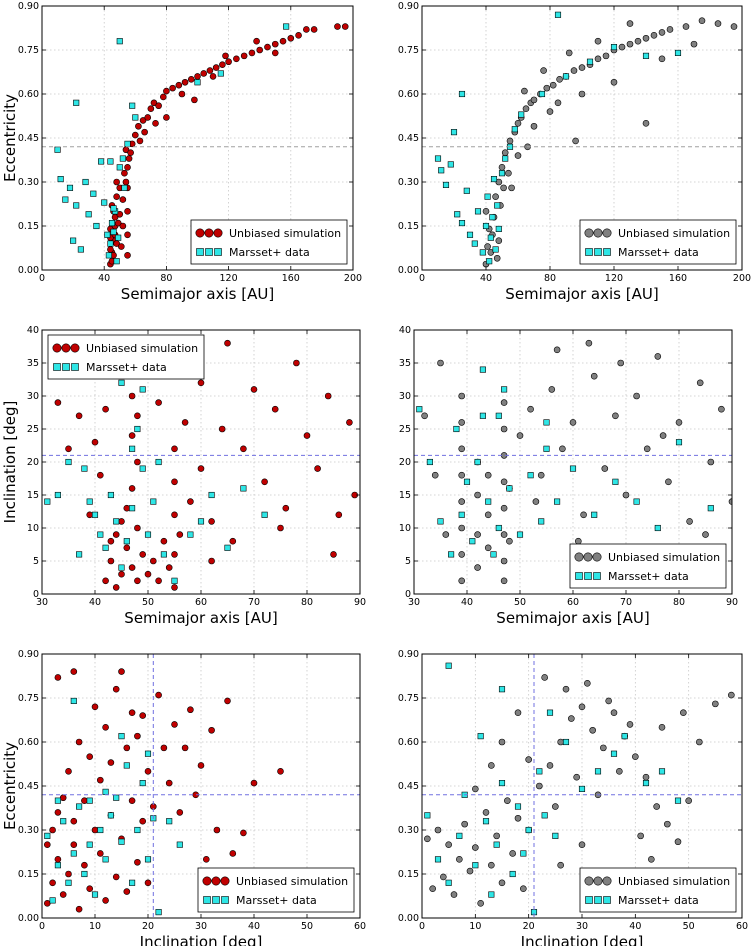 This screenshot has height=946, width=751. What do you see at coordinates (658, 890) in the screenshot?
I see `legend: Unbiased simulation Marsset+ data` at bounding box center [658, 890].